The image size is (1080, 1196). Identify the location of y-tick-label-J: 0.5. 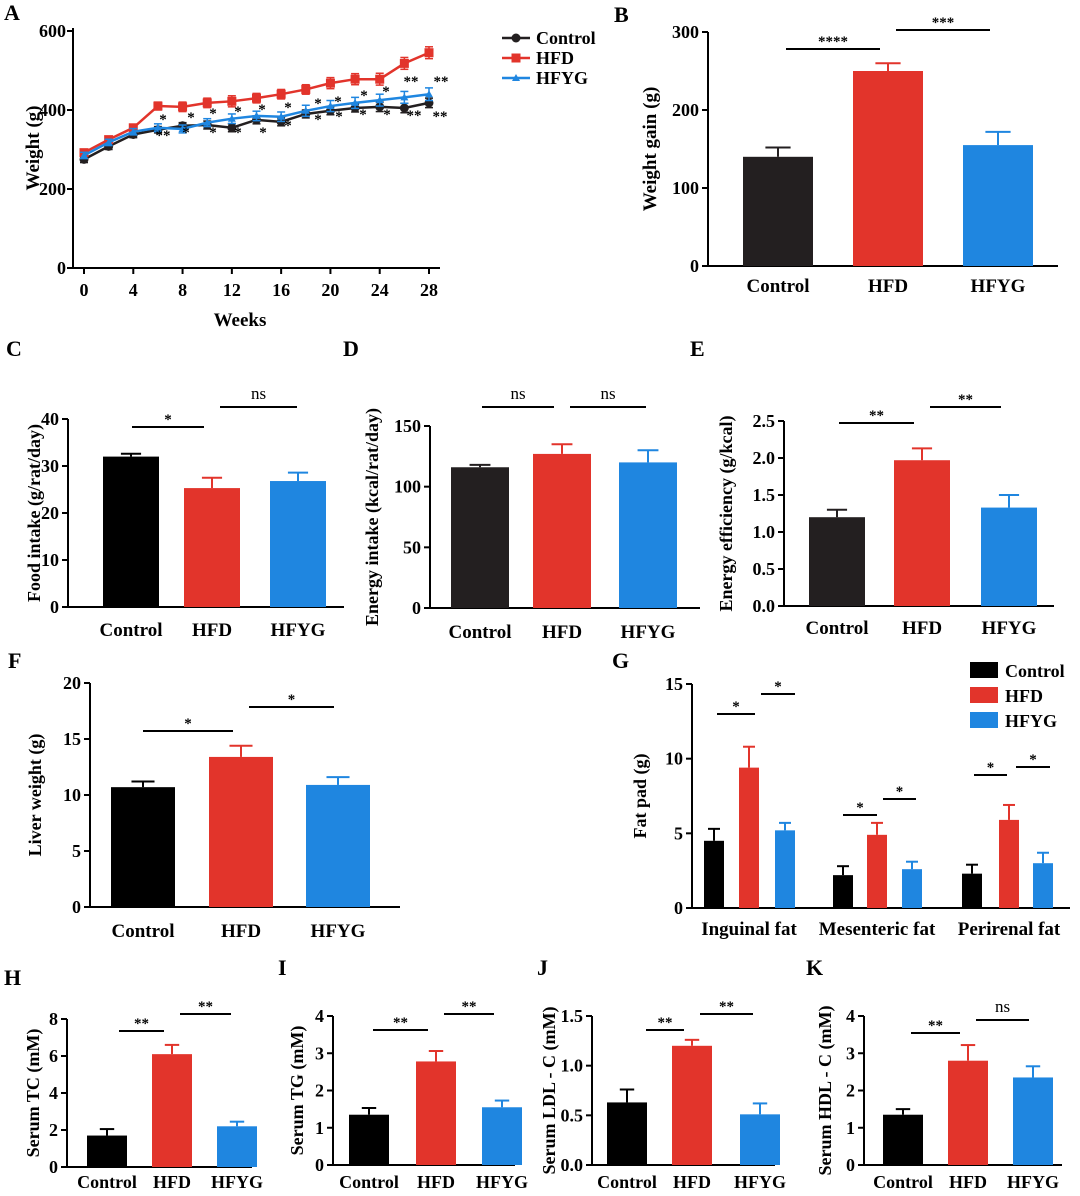
(572, 1115).